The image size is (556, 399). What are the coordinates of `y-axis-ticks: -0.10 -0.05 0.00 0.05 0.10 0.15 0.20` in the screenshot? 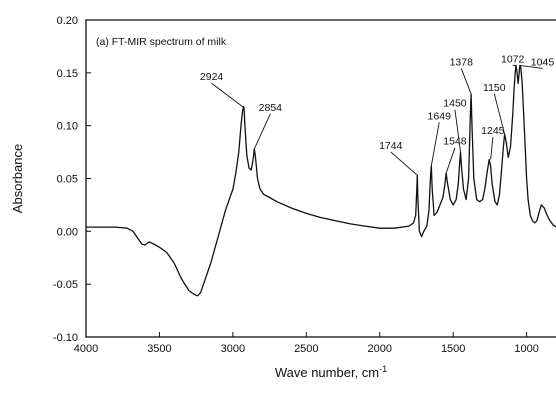 It's located at (72, 179).